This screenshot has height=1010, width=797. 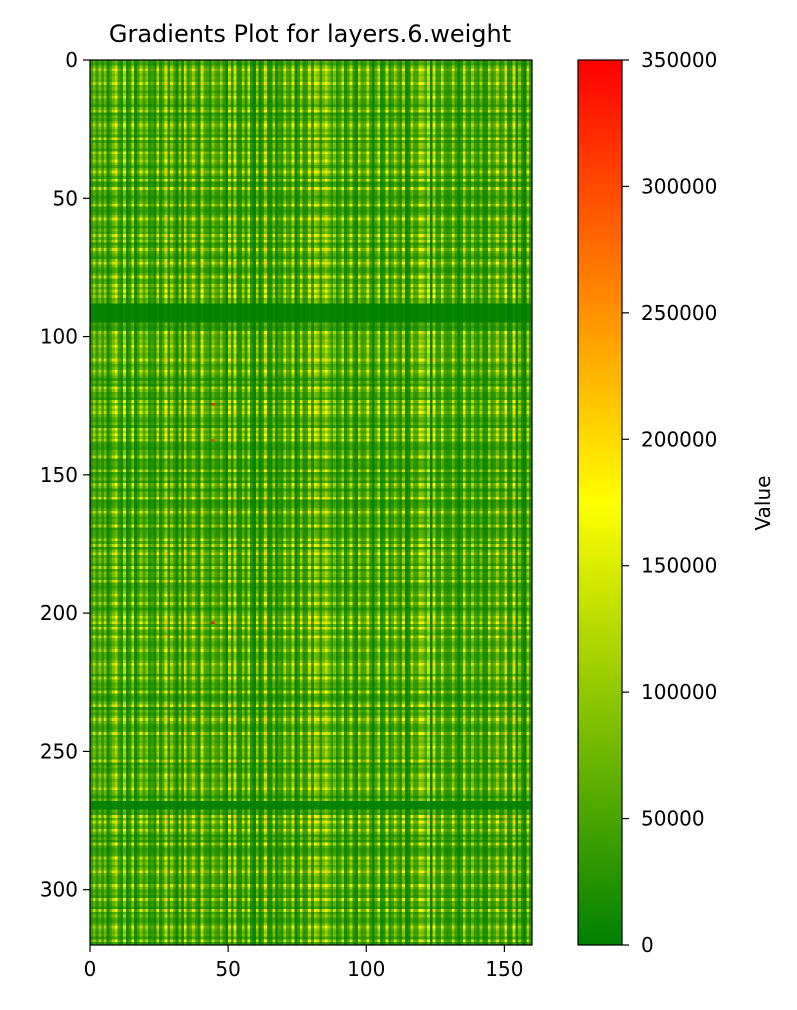 What do you see at coordinates (504, 969) in the screenshot?
I see `x-tick-label: 150` at bounding box center [504, 969].